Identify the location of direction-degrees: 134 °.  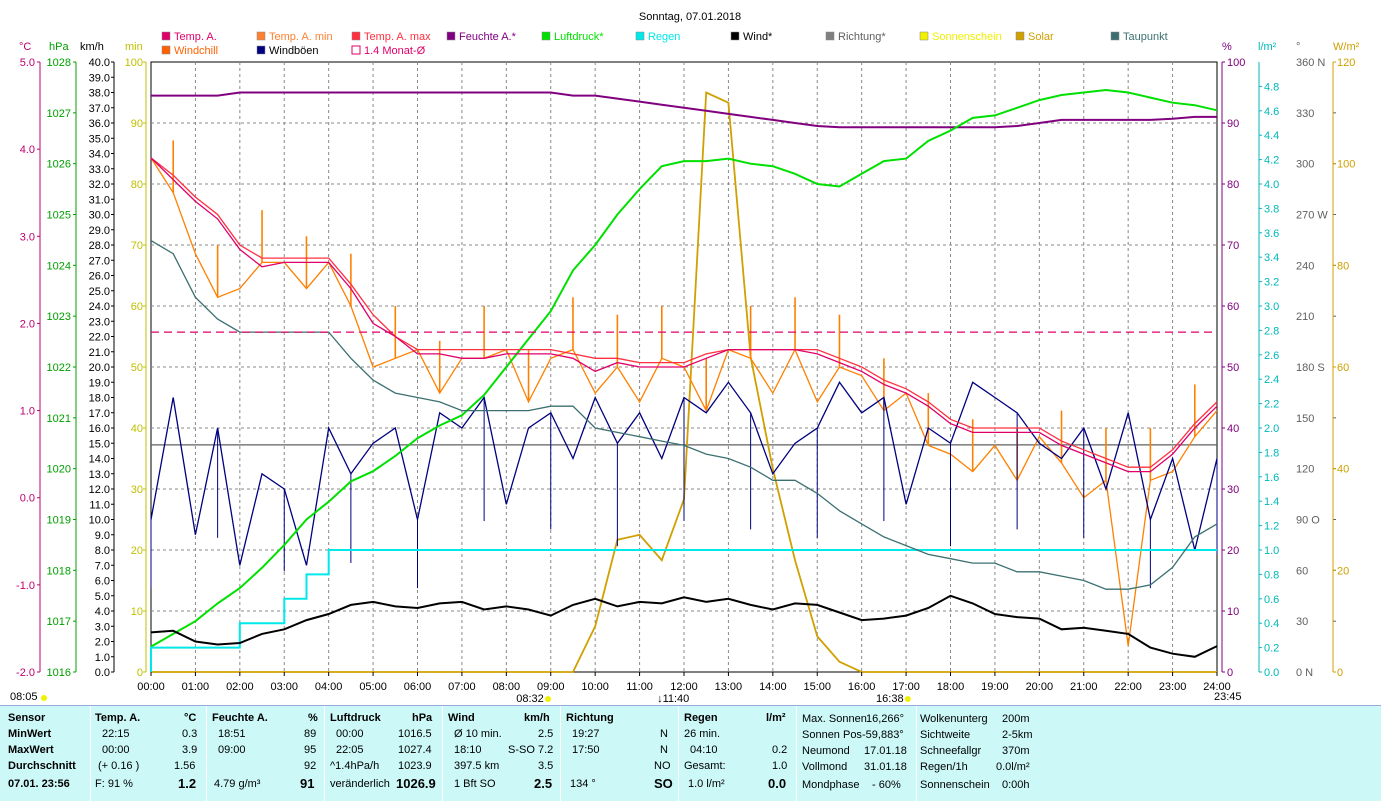
(583, 784).